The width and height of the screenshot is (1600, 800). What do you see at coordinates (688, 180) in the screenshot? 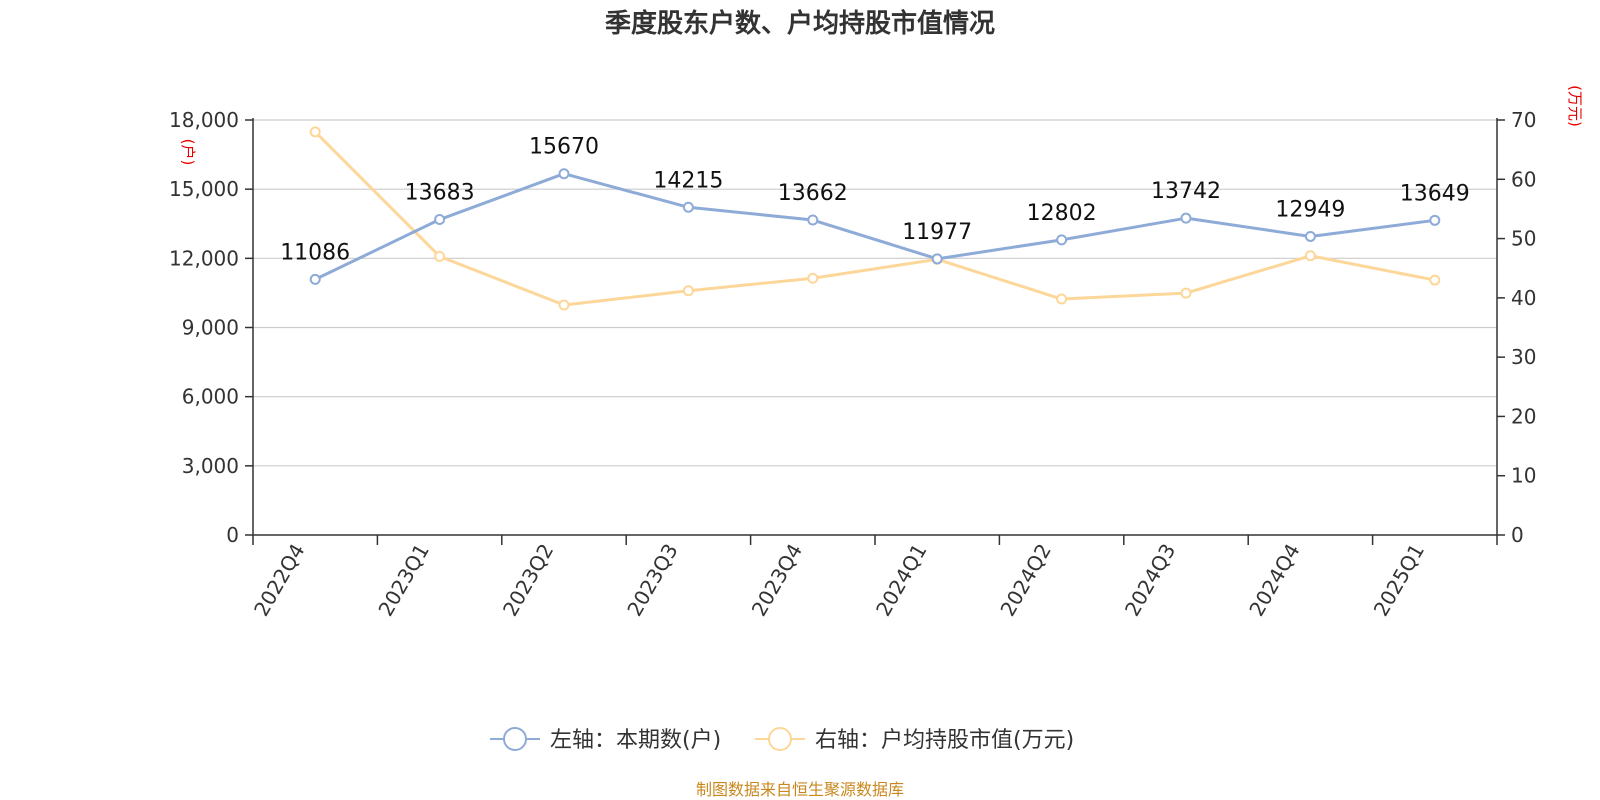
I see `data-label: 14215` at bounding box center [688, 180].